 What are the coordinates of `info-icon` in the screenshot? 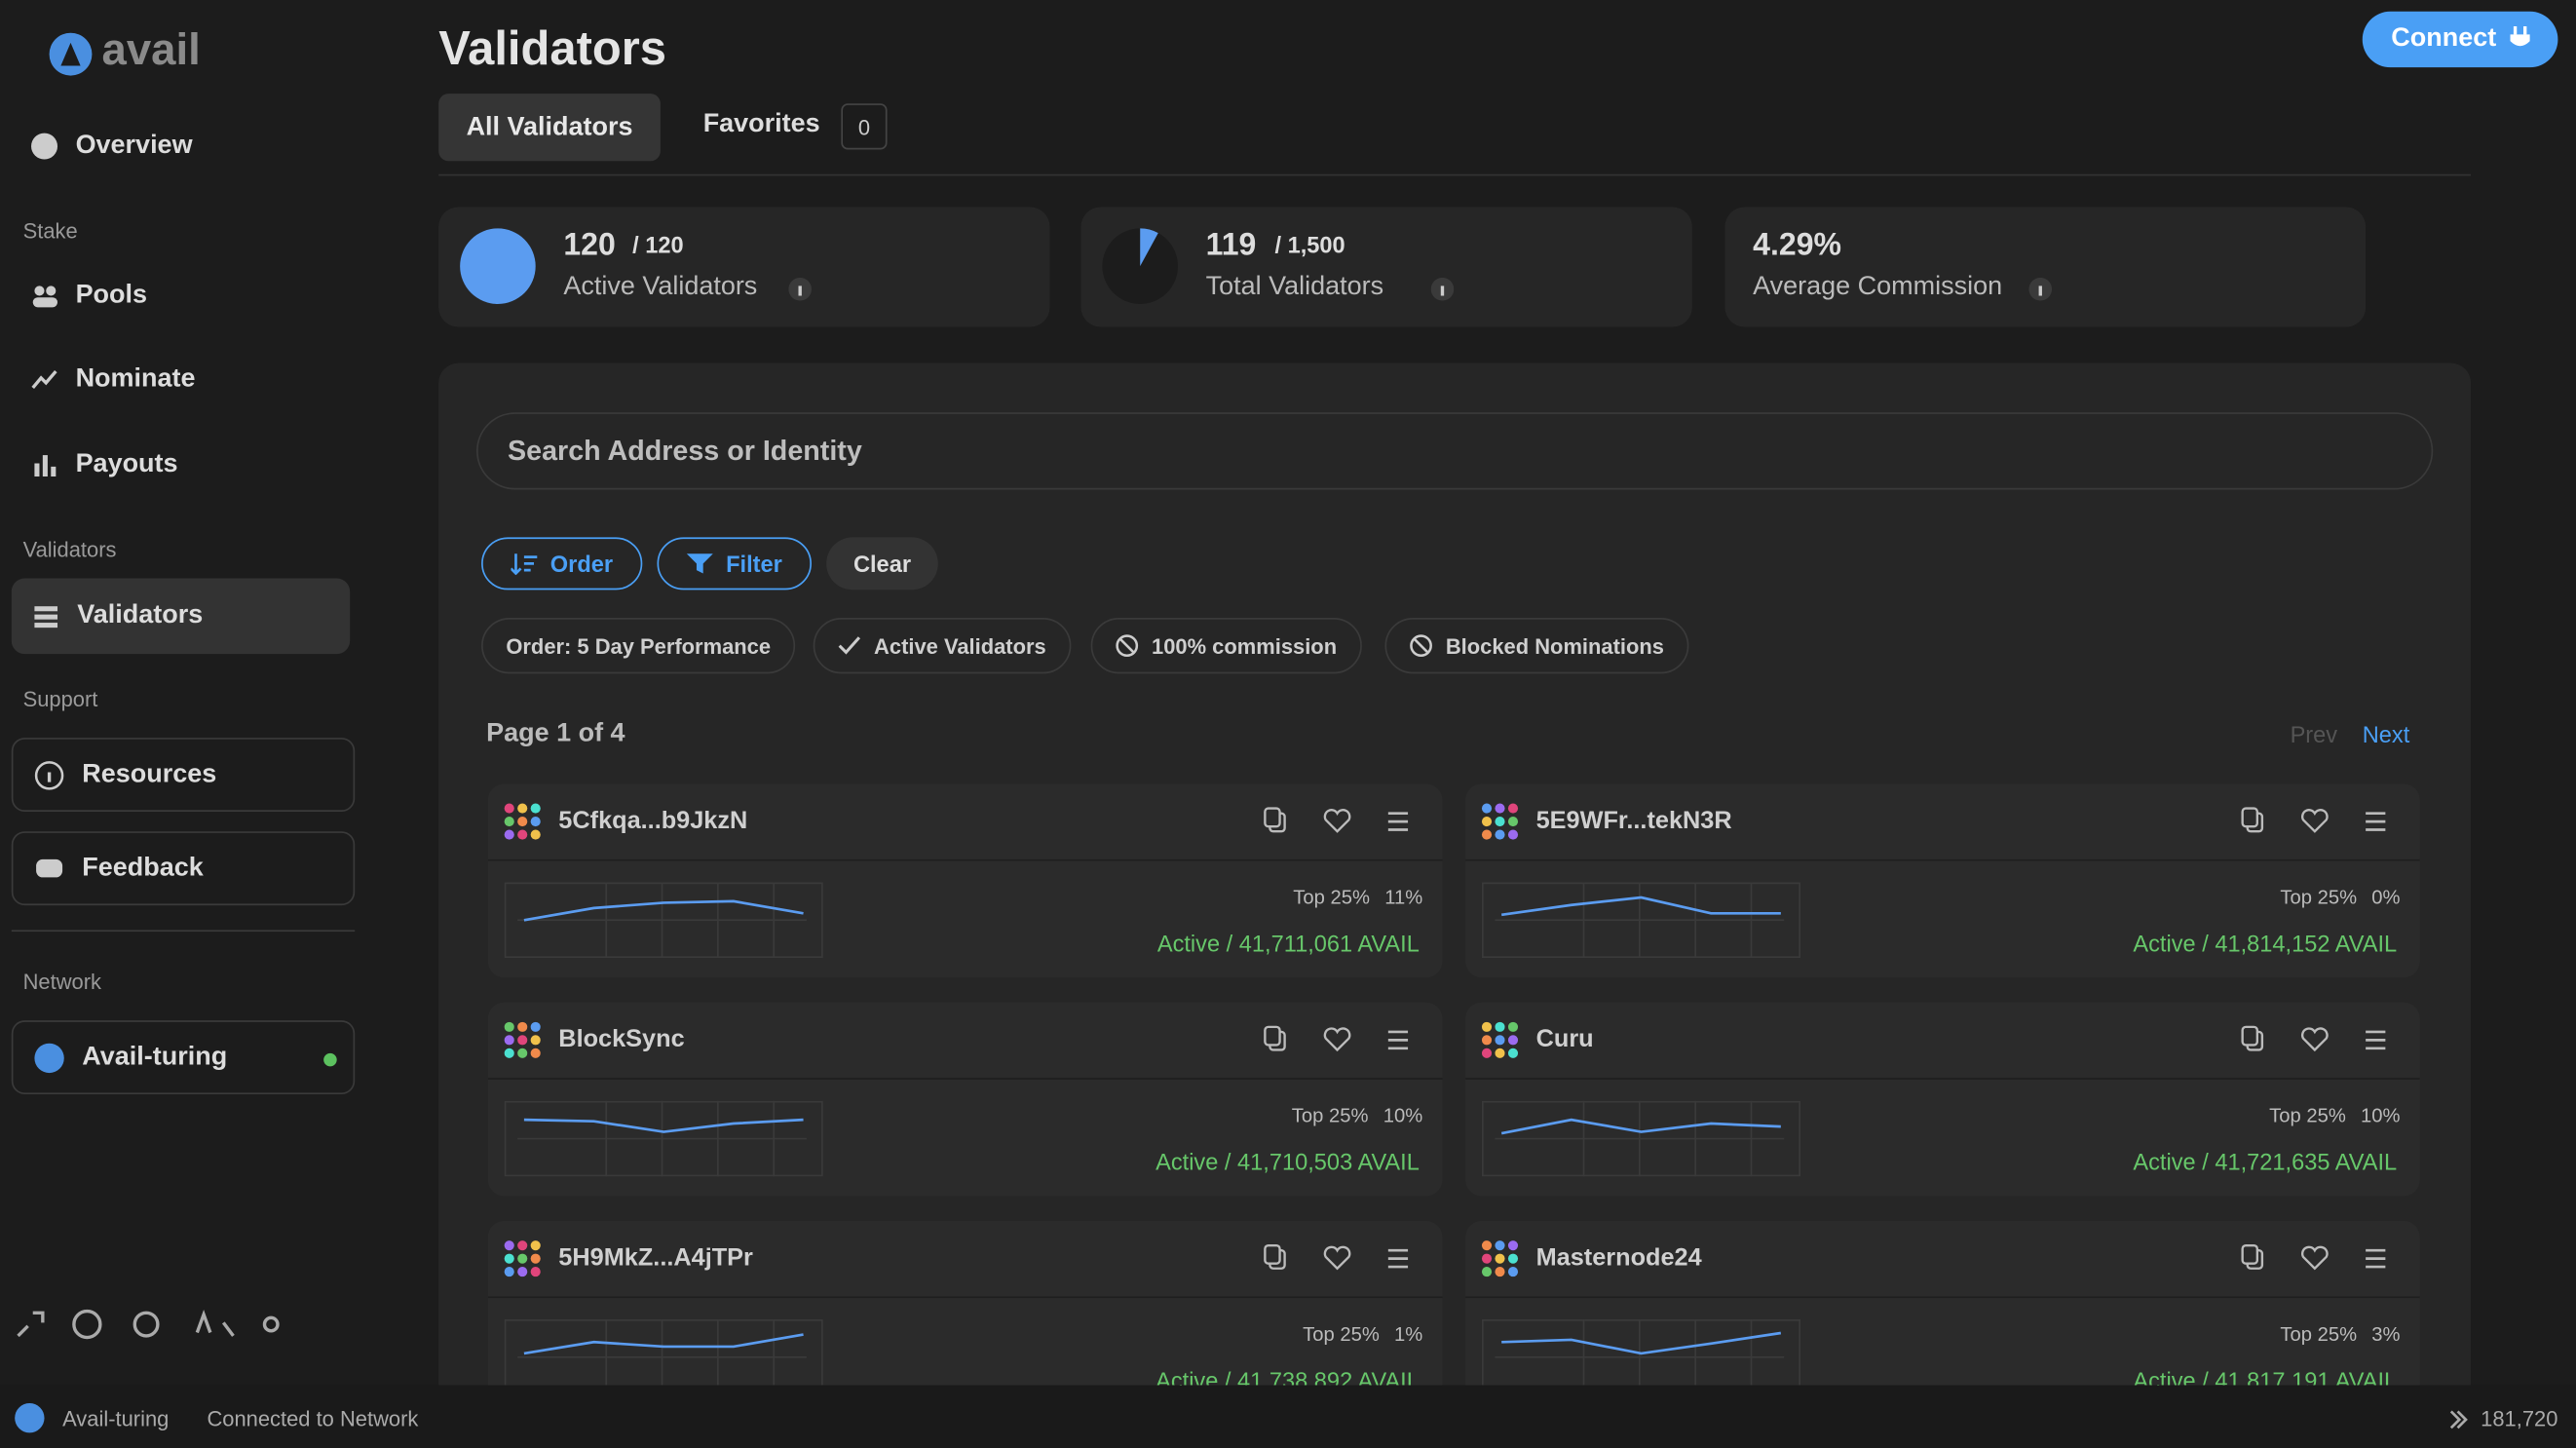 It's located at (800, 289).